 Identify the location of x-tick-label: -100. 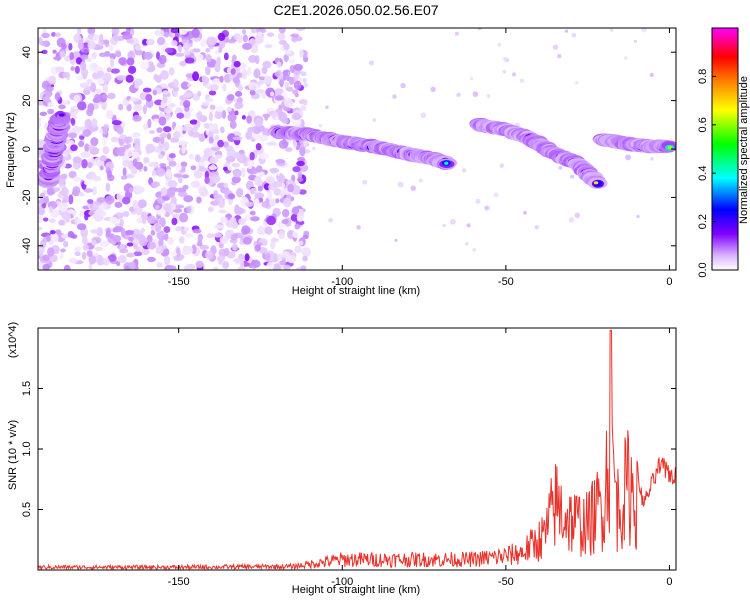
(342, 282).